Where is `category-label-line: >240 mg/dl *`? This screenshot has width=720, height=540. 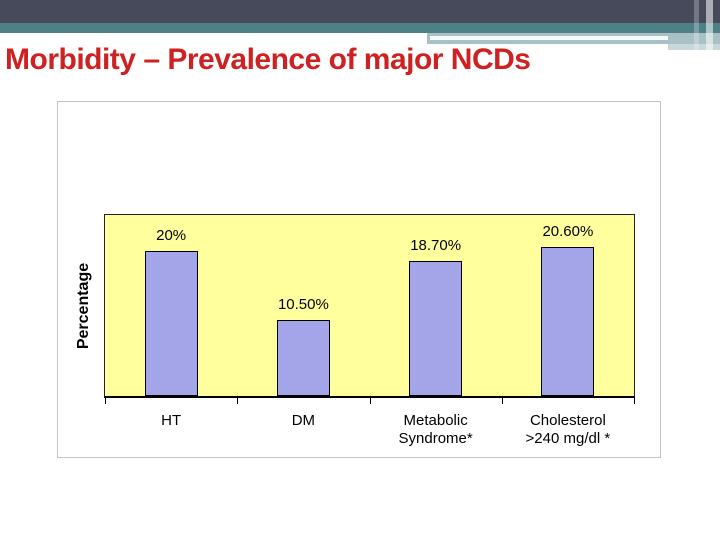 category-label-line: >240 mg/dl * is located at coordinates (568, 438).